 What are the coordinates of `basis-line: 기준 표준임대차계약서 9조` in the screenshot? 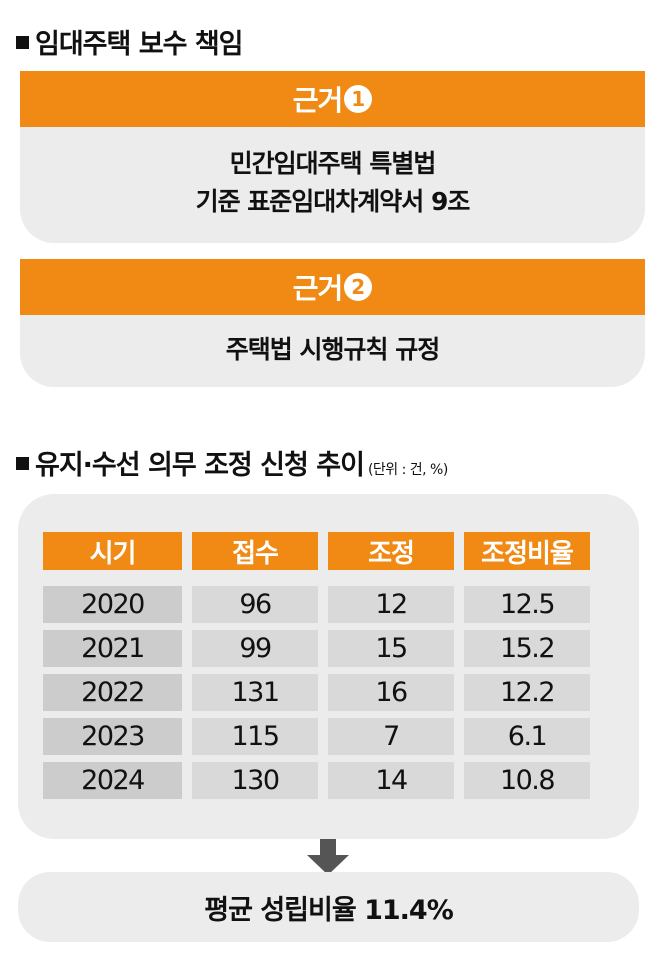 It's located at (333, 201).